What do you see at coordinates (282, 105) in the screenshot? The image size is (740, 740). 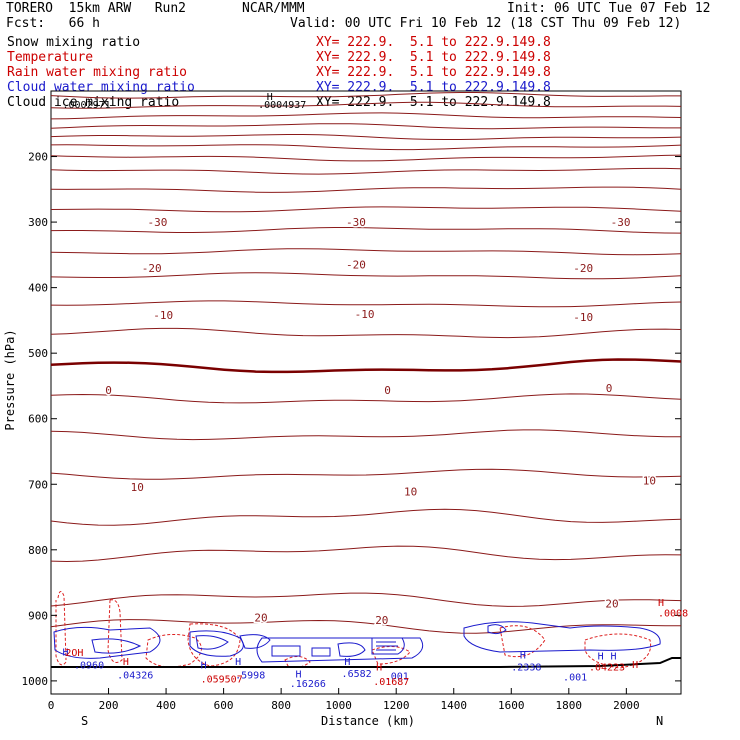 I see `extremum-label: .0004937` at bounding box center [282, 105].